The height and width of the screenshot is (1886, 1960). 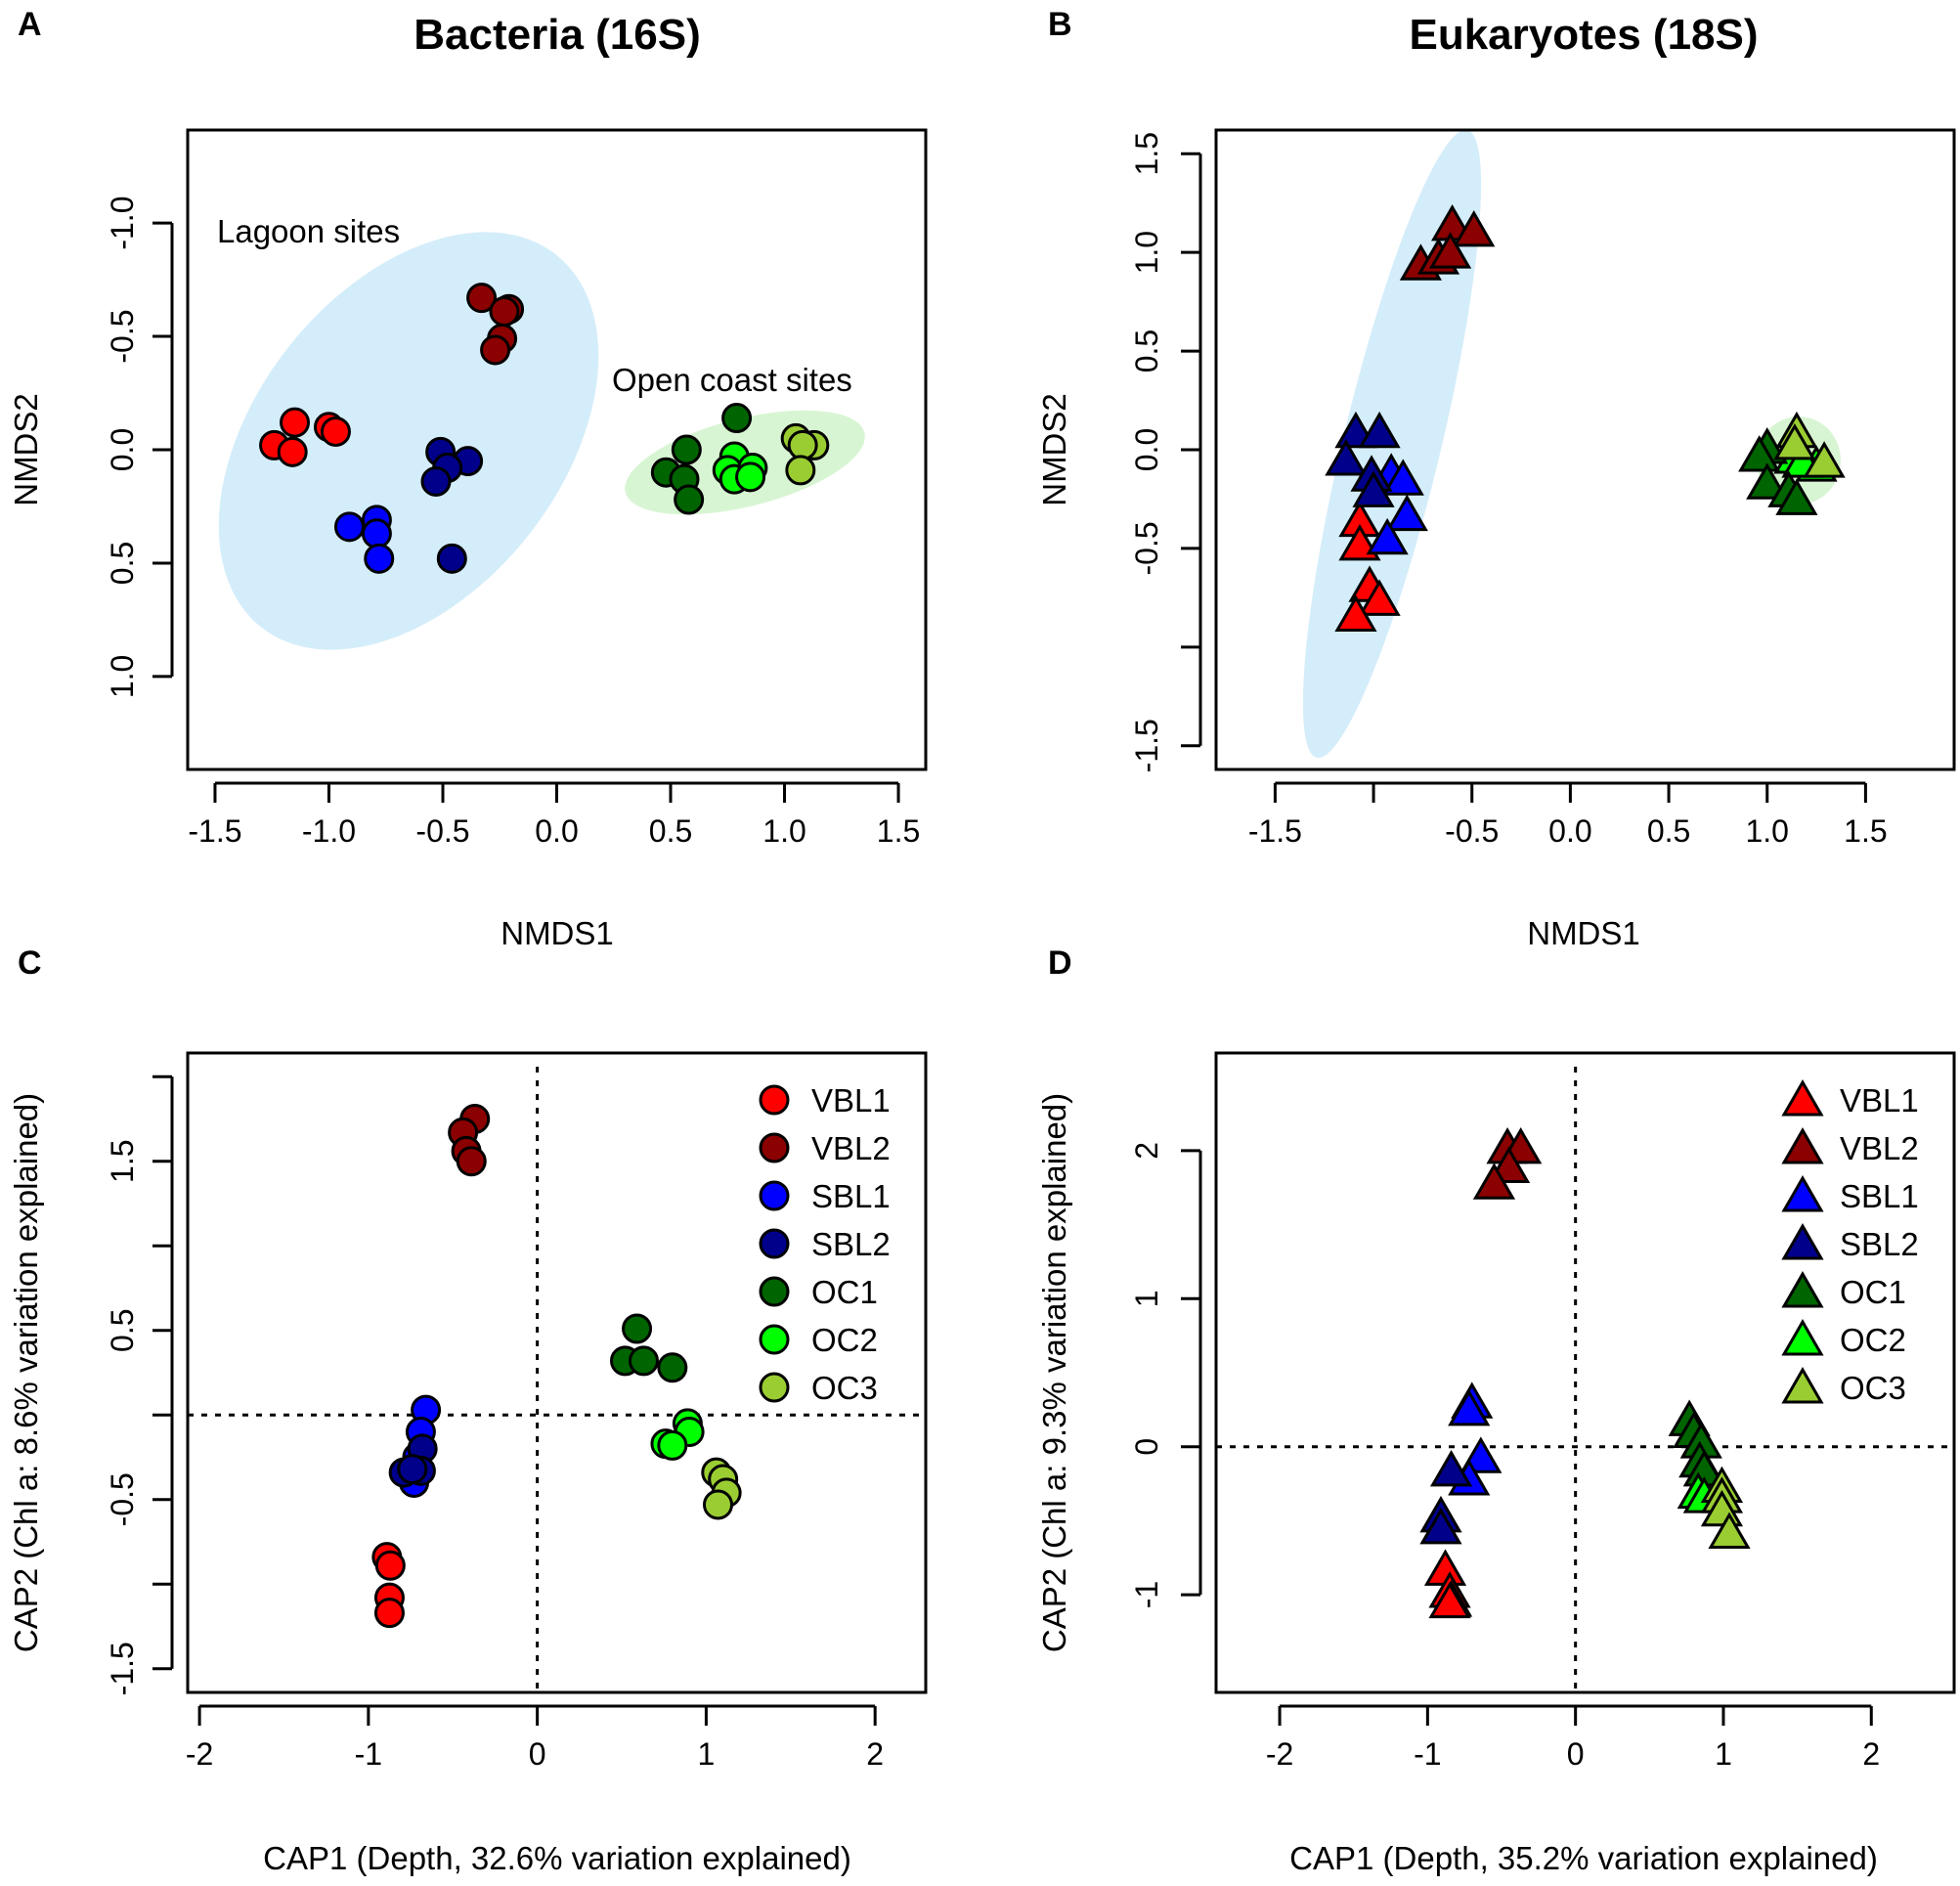 What do you see at coordinates (1873, 1388) in the screenshot?
I see `legend-label: OC3` at bounding box center [1873, 1388].